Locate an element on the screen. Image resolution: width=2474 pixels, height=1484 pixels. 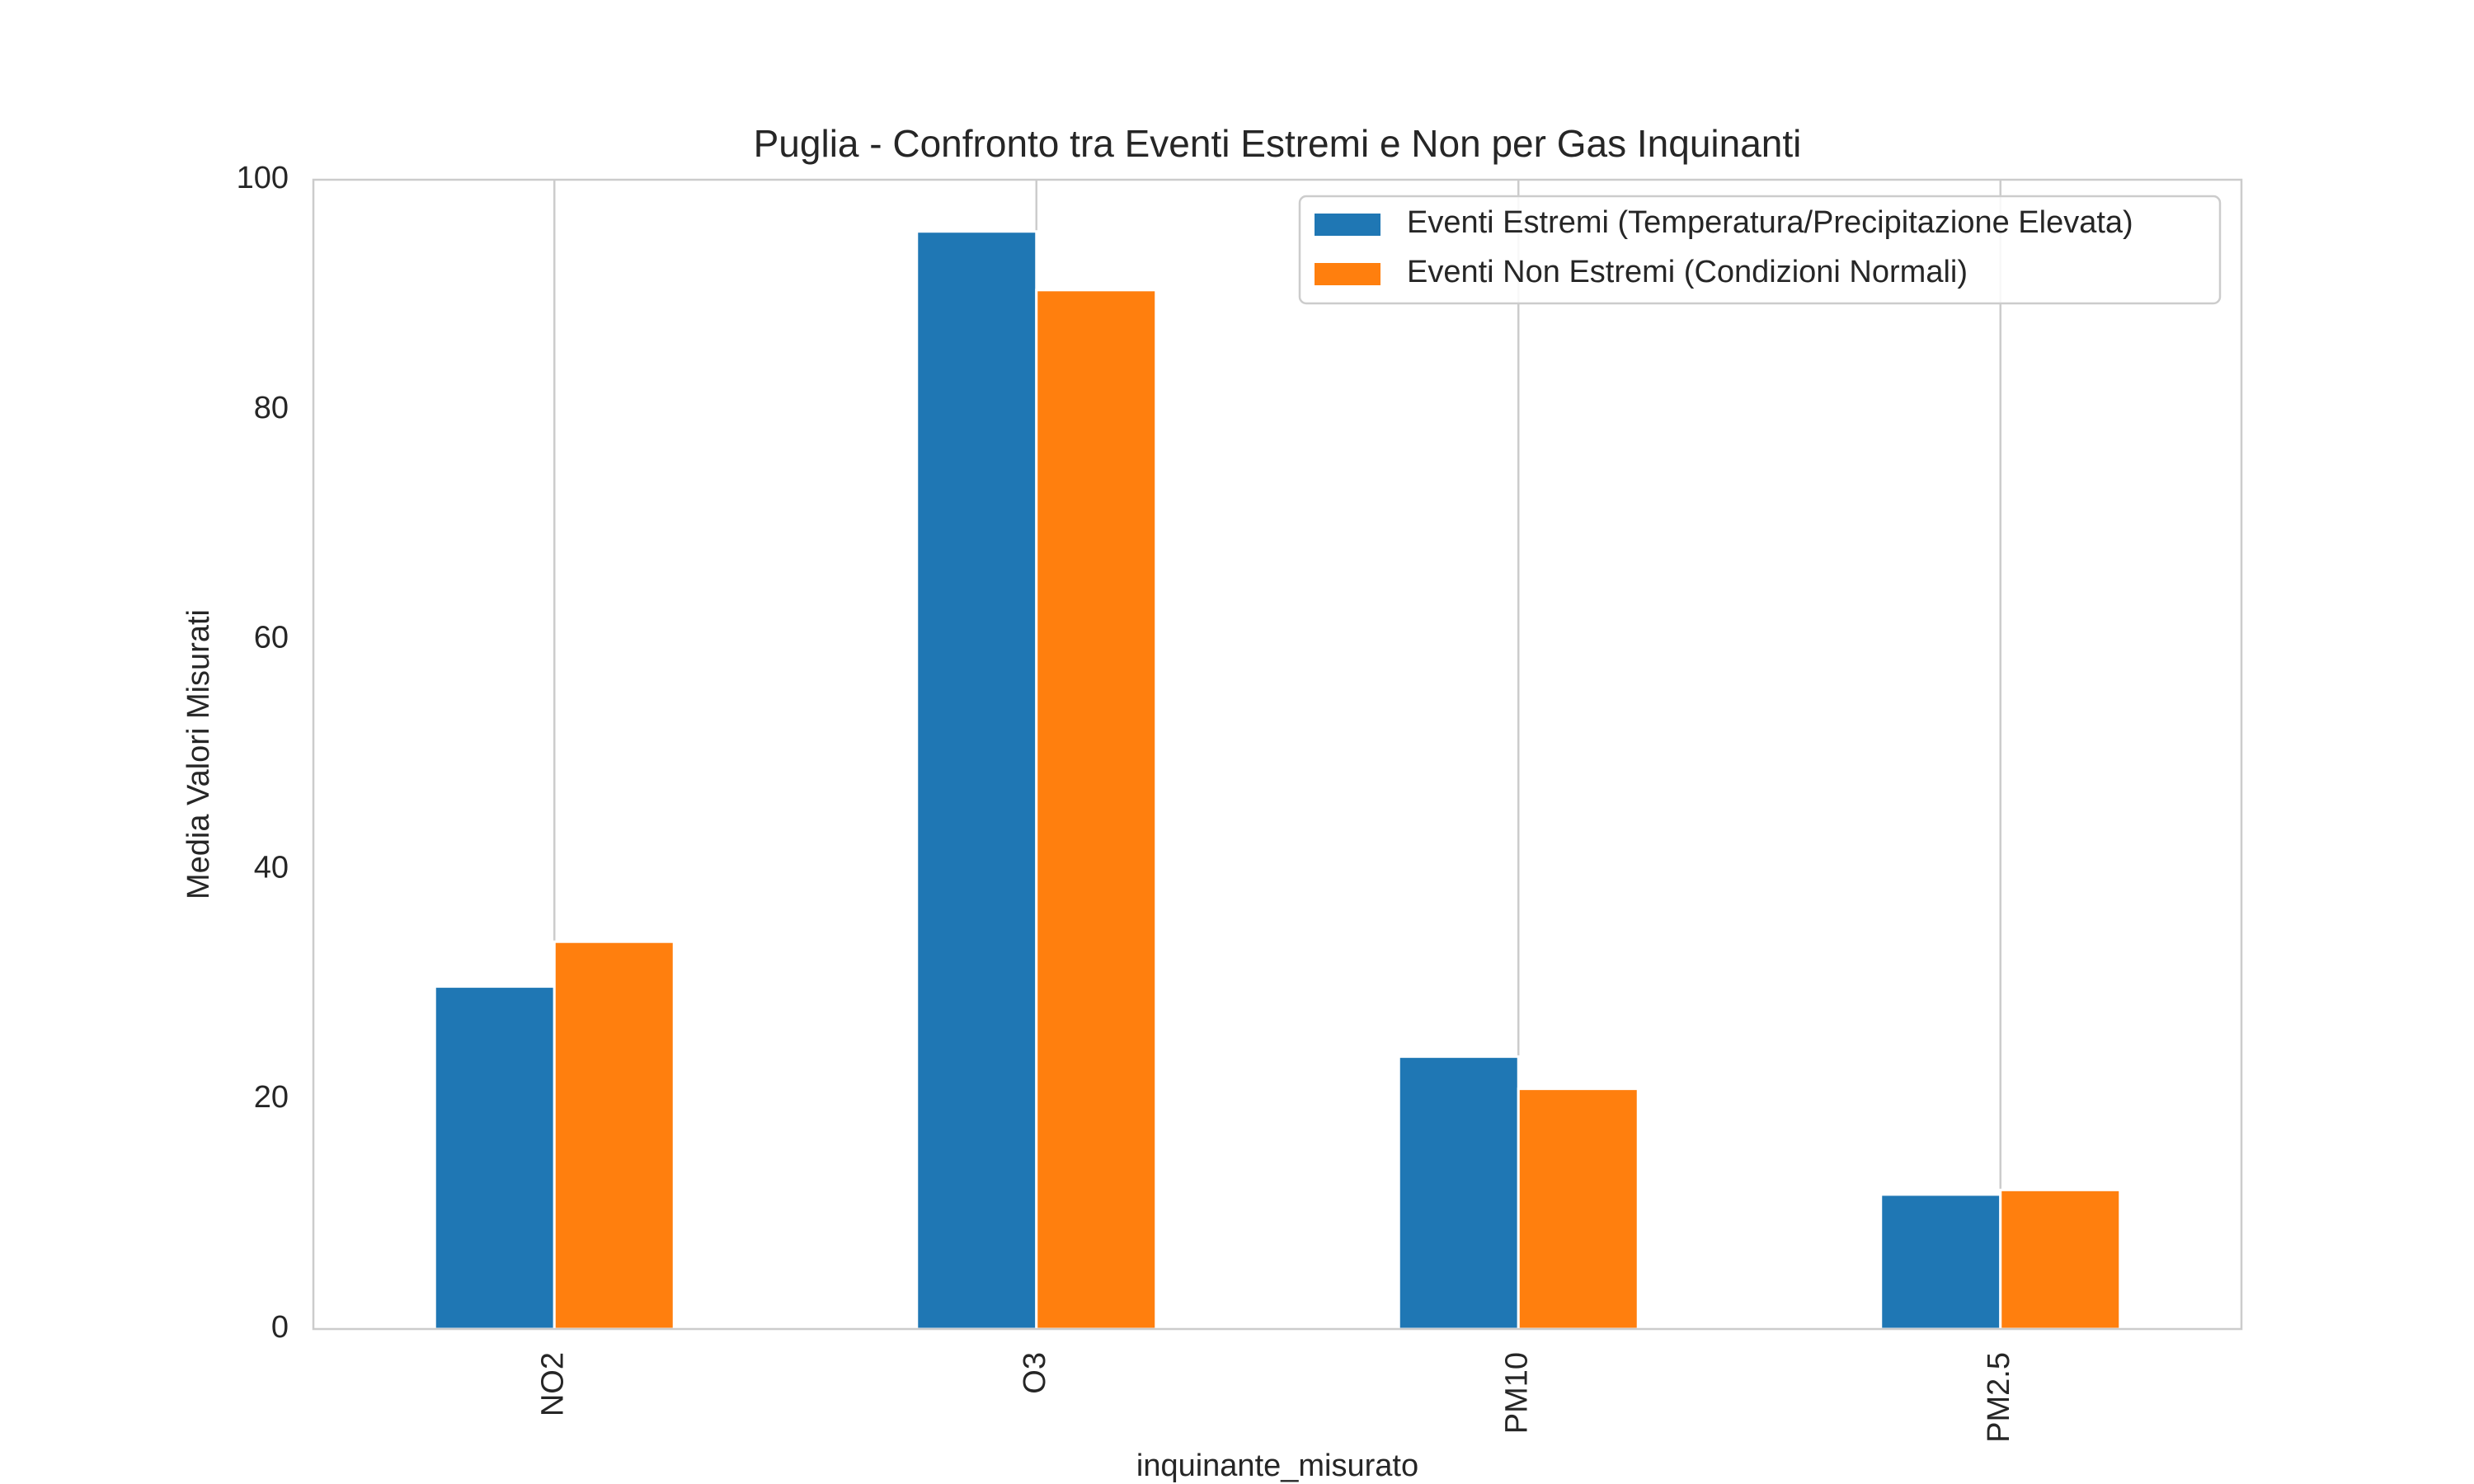
x-axis-label: inquinante_misurato is located at coordinates (1277, 1466).